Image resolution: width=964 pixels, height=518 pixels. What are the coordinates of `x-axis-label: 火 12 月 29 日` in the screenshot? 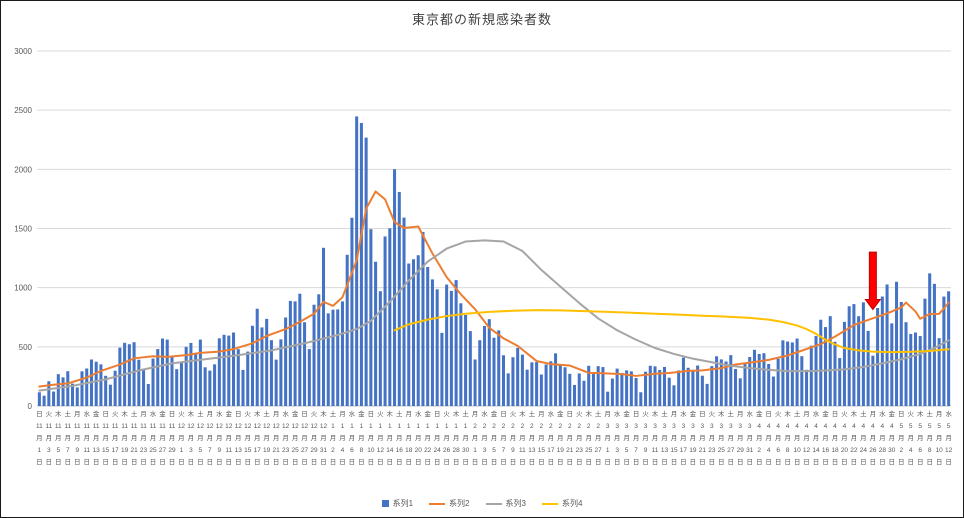 It's located at (314, 438).